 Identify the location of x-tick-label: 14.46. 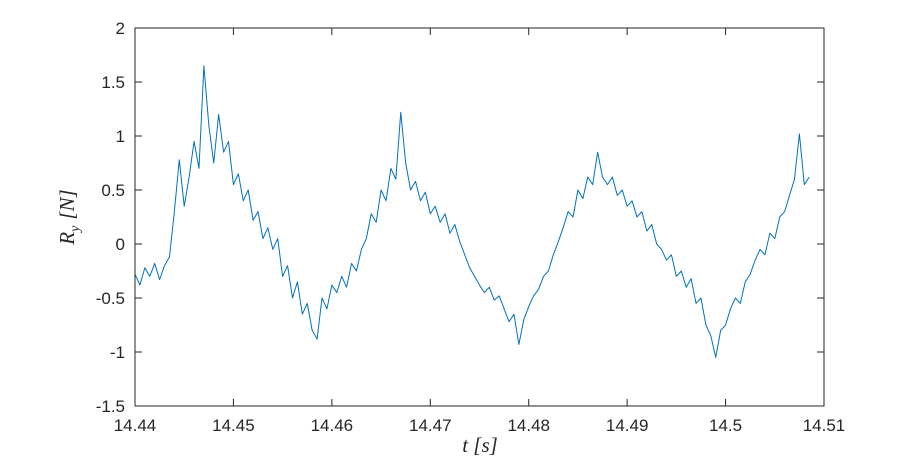
(332, 425).